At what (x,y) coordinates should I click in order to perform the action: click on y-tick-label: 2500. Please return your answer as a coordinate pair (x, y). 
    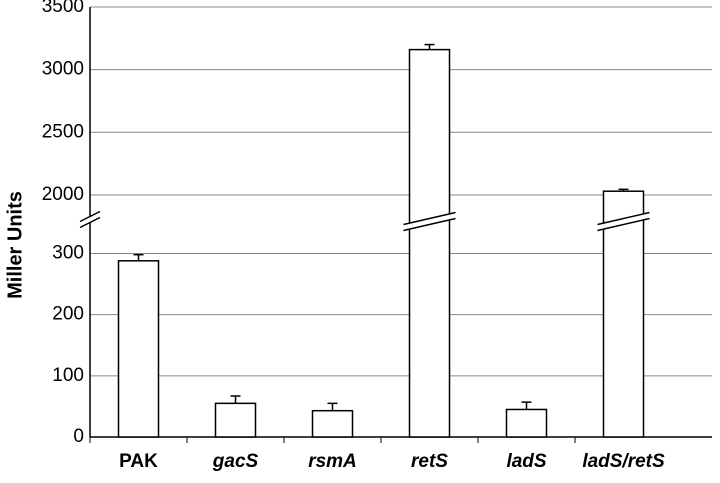
    Looking at the image, I should click on (63, 131).